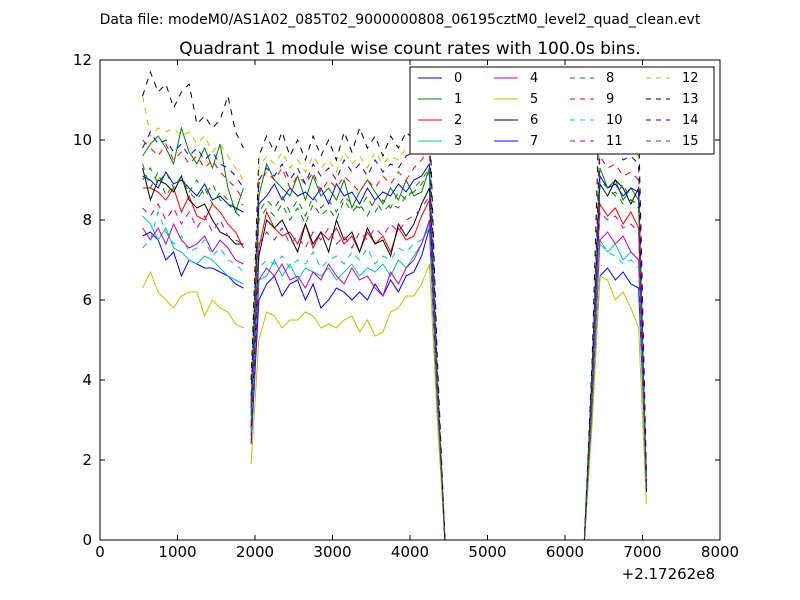 The image size is (800, 600). Describe the element at coordinates (720, 552) in the screenshot. I see `x-tick-label: 8000` at that location.